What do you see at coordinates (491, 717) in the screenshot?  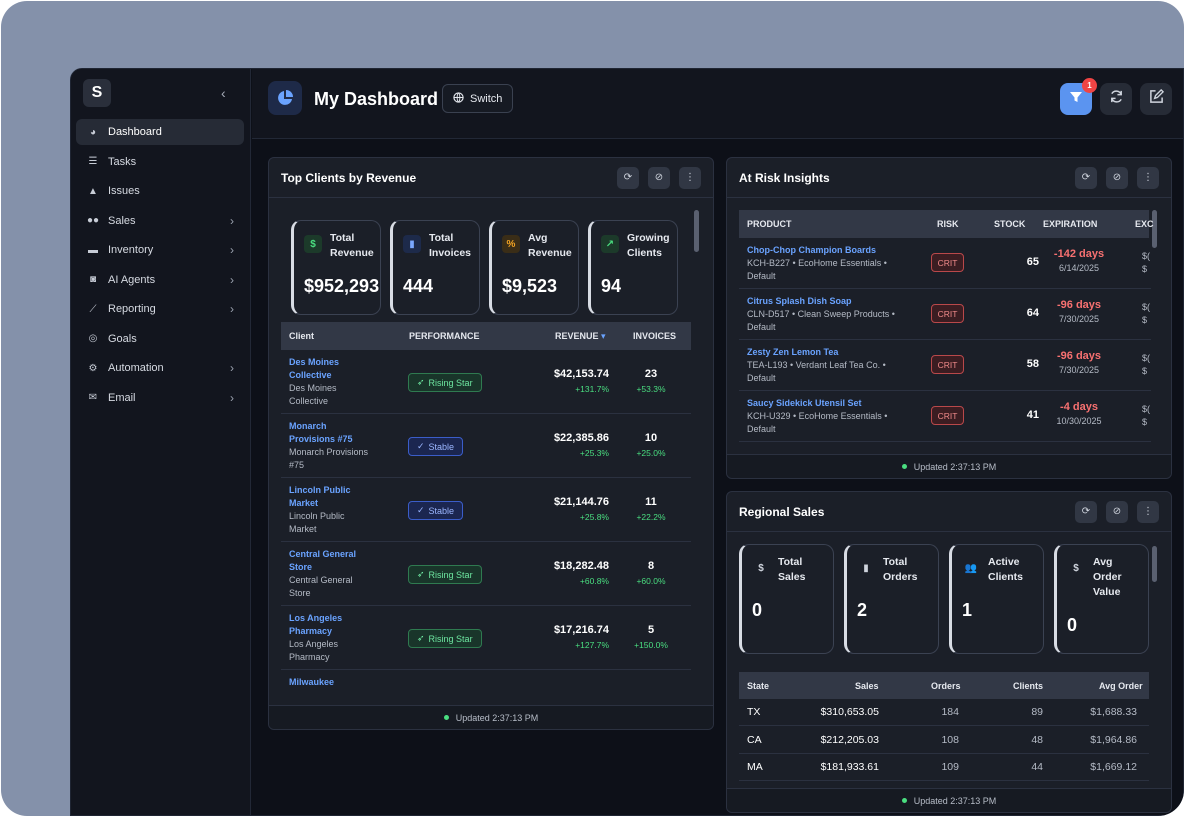 I see `panel-footer: Updated 2:37:13 PM` at bounding box center [491, 717].